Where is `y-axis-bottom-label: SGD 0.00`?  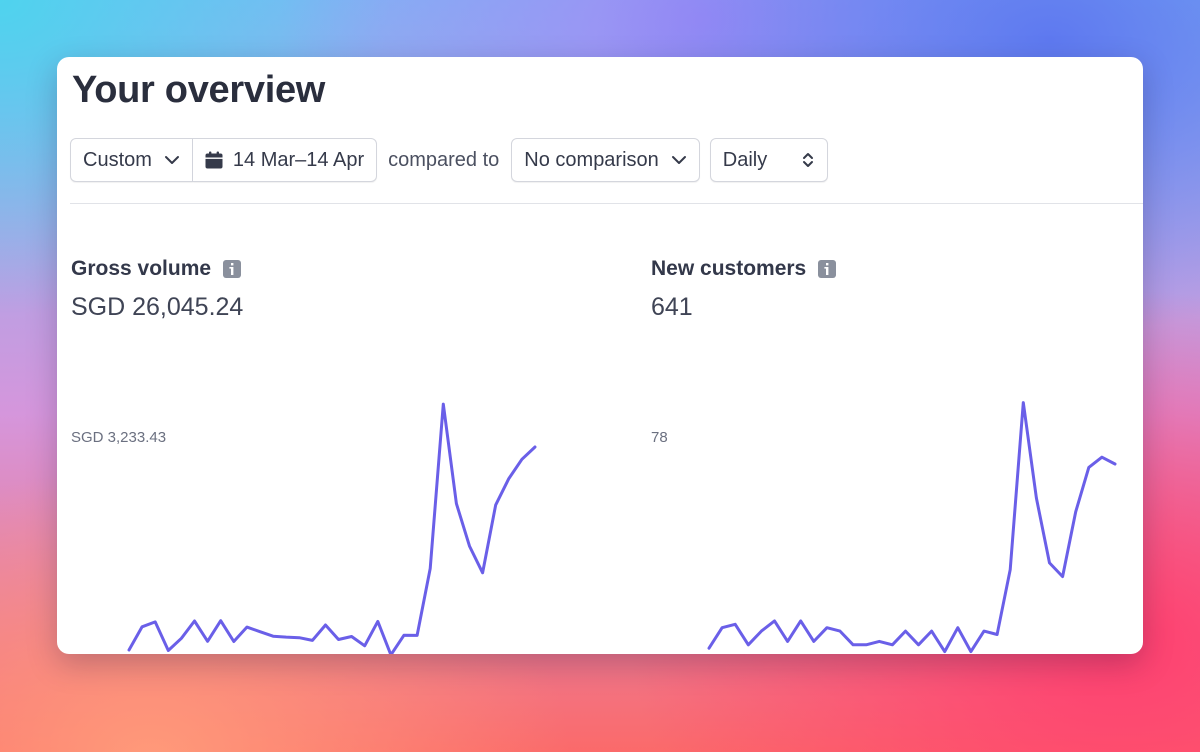 y-axis-bottom-label: SGD 0.00 is located at coordinates (104, 652).